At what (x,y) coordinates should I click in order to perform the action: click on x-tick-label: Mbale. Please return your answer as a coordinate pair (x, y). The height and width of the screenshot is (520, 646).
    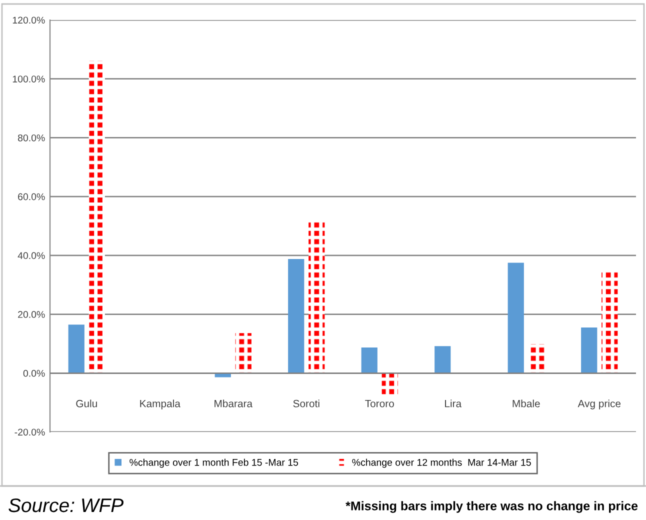
    Looking at the image, I should click on (526, 404).